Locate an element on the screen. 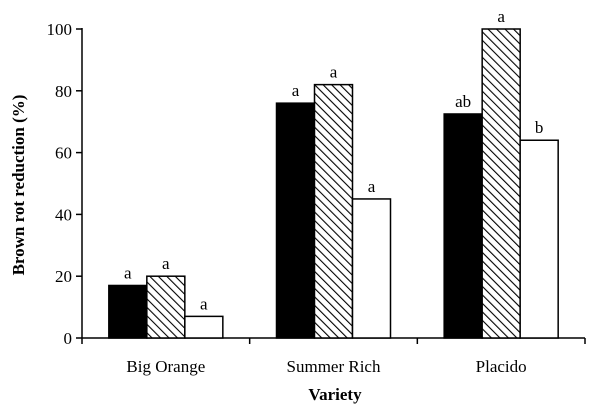 This screenshot has height=406, width=598. data-label: b is located at coordinates (539, 127).